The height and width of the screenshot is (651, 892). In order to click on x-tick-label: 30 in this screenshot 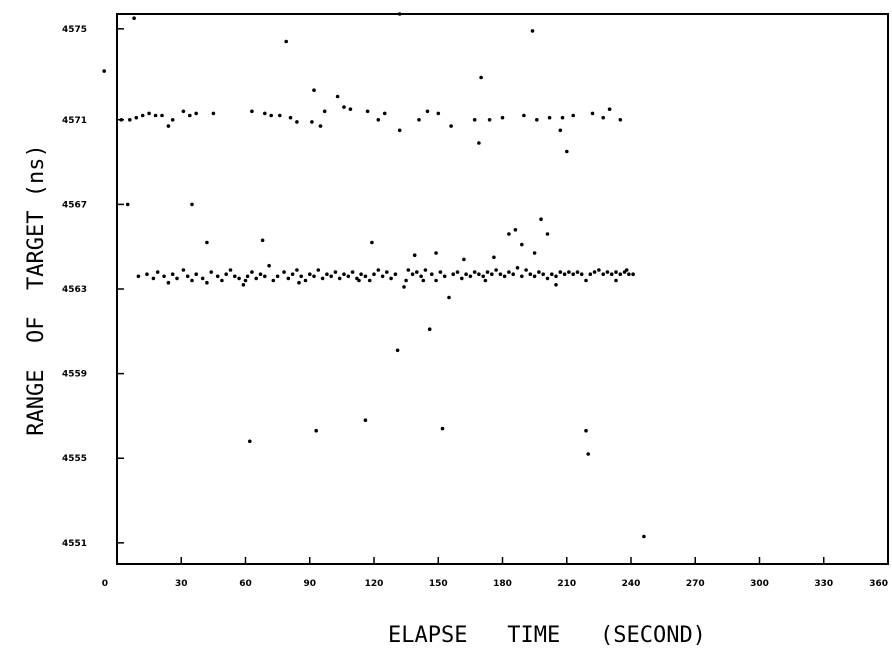, I will do `click(181, 584)`.